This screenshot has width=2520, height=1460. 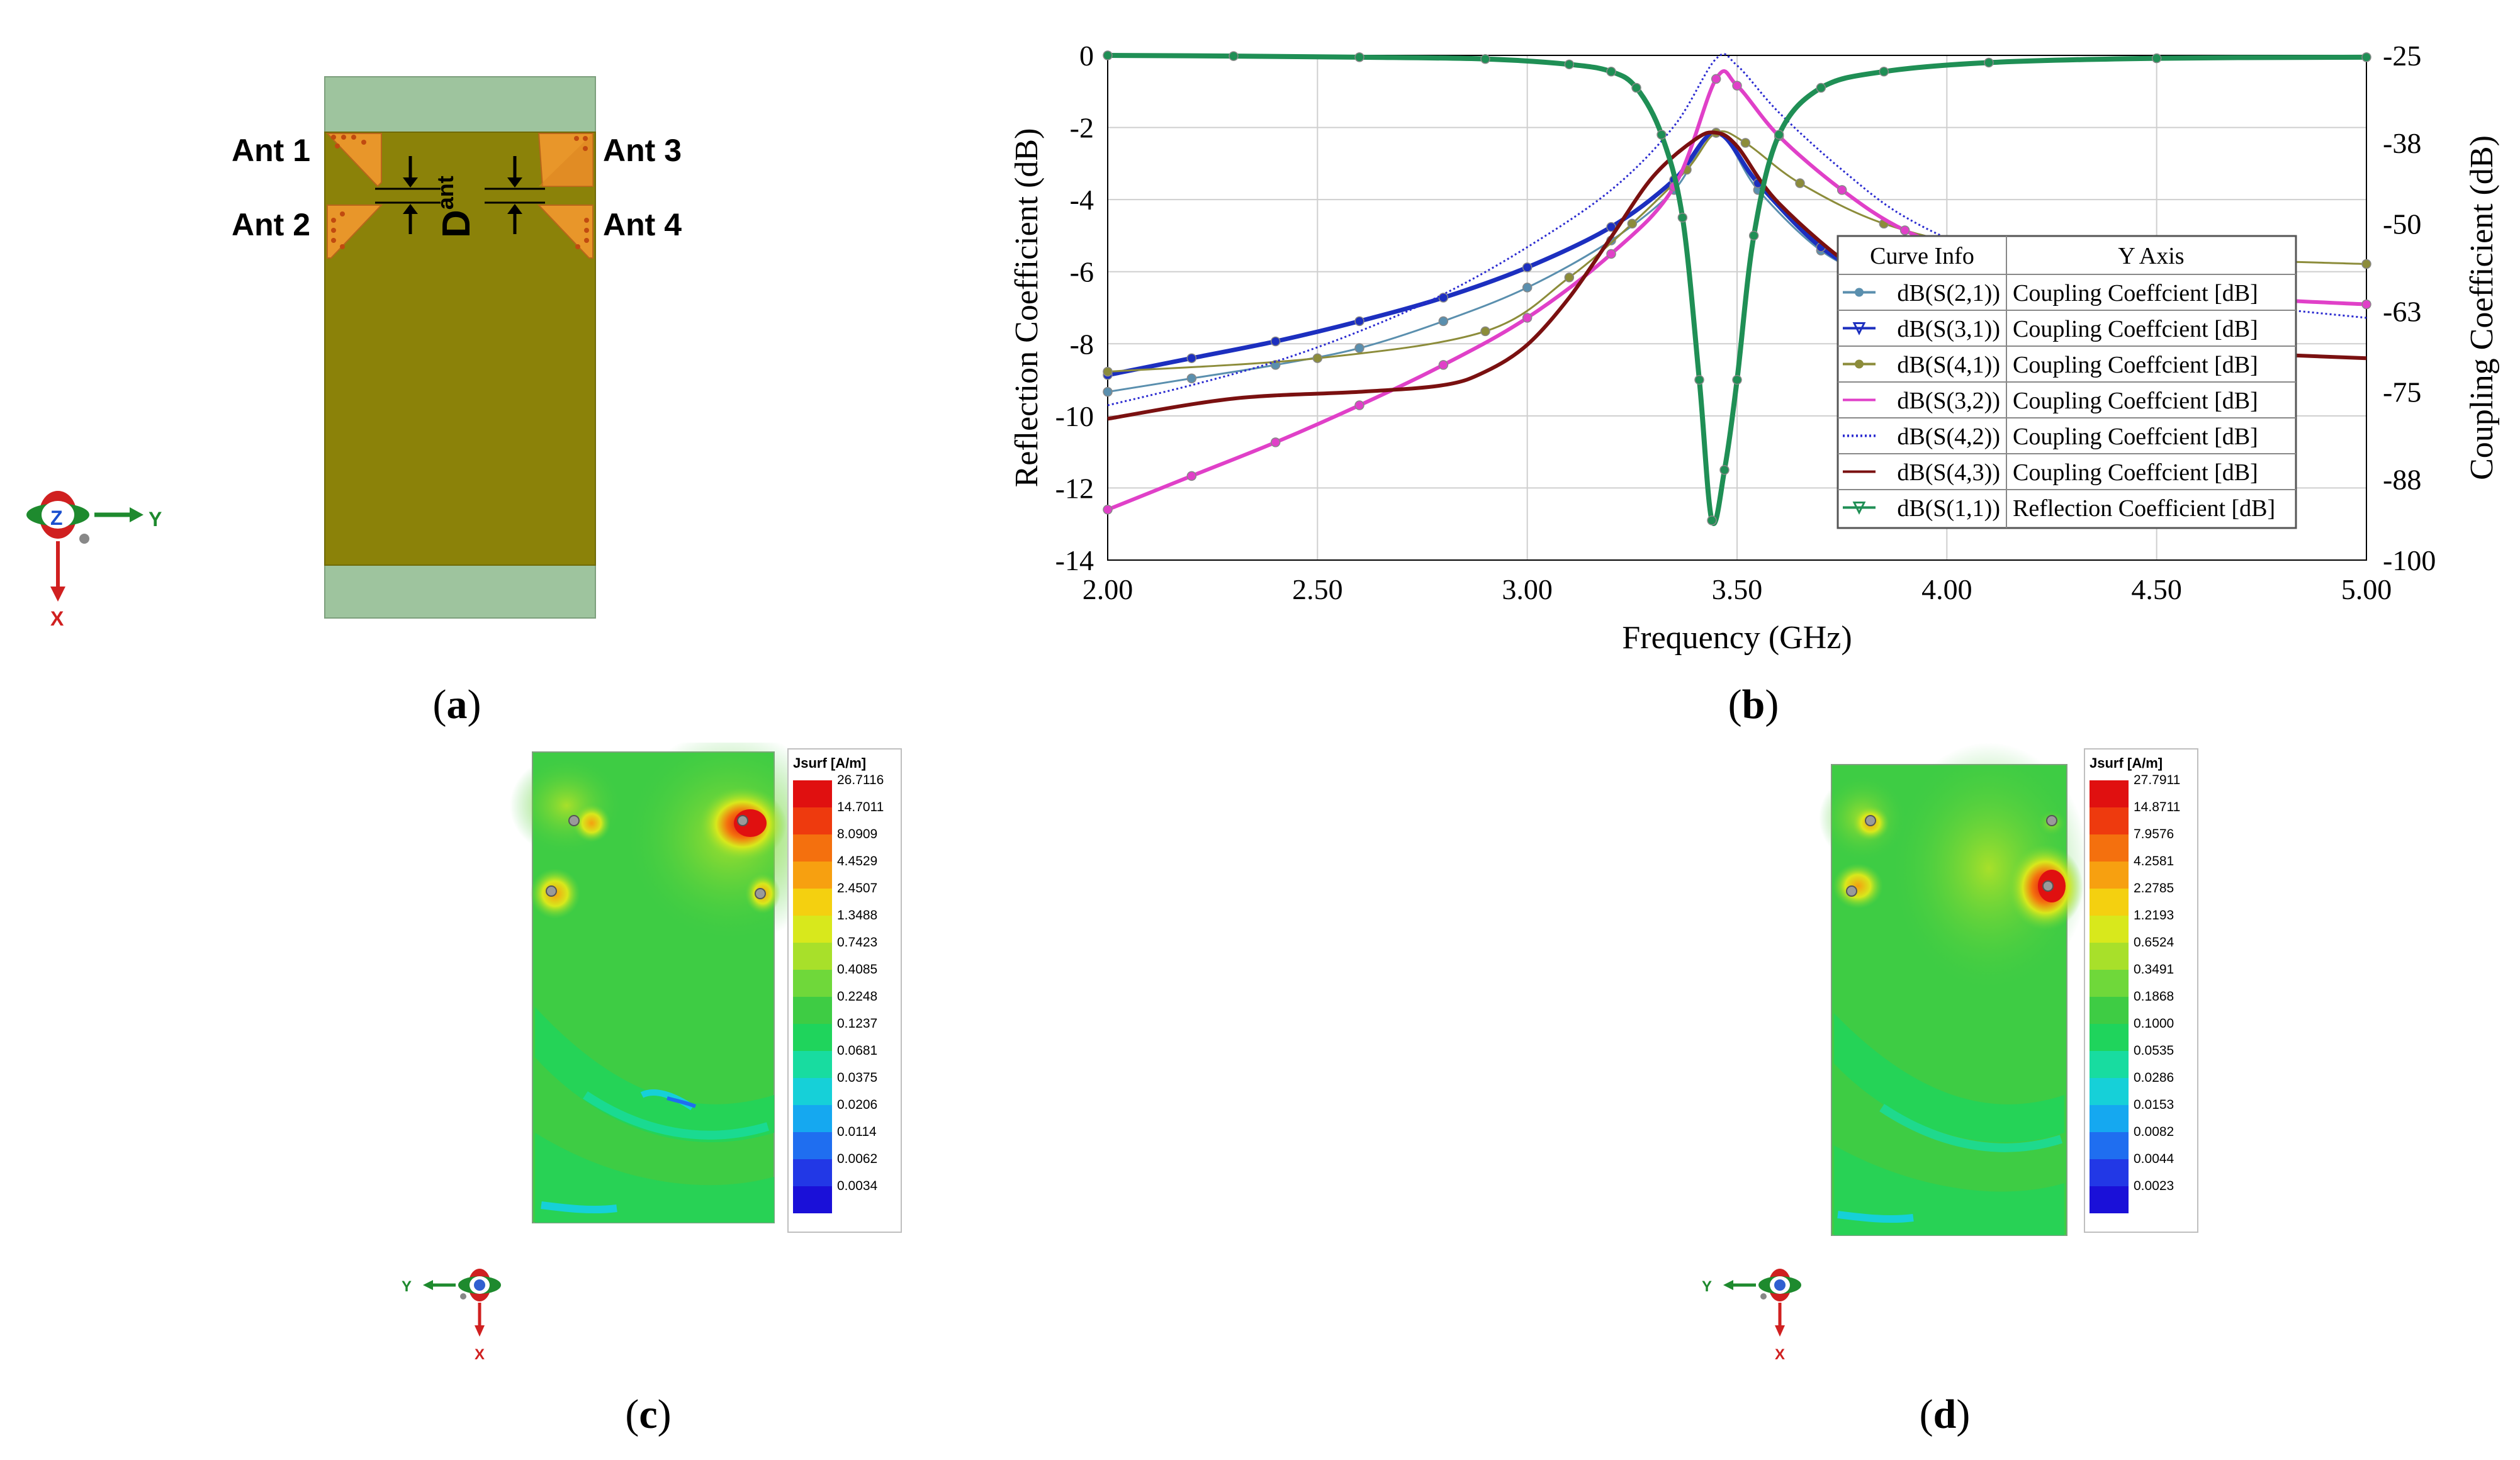 What do you see at coordinates (1707, 1286) in the screenshot?
I see `svg-text: Y` at bounding box center [1707, 1286].